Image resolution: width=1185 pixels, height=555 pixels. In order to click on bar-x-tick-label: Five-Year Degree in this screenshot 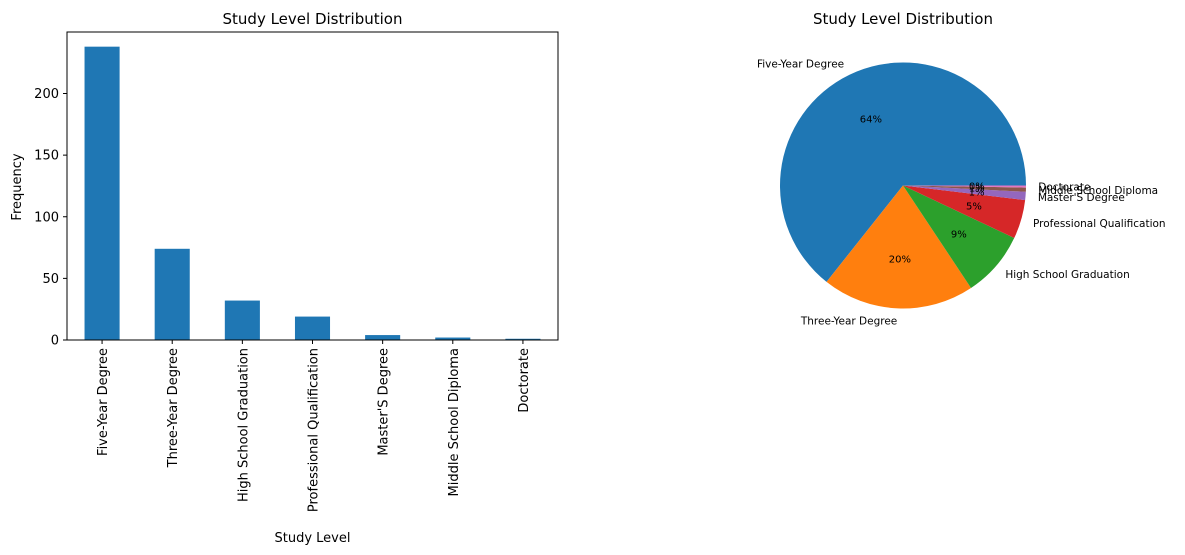, I will do `click(103, 402)`.